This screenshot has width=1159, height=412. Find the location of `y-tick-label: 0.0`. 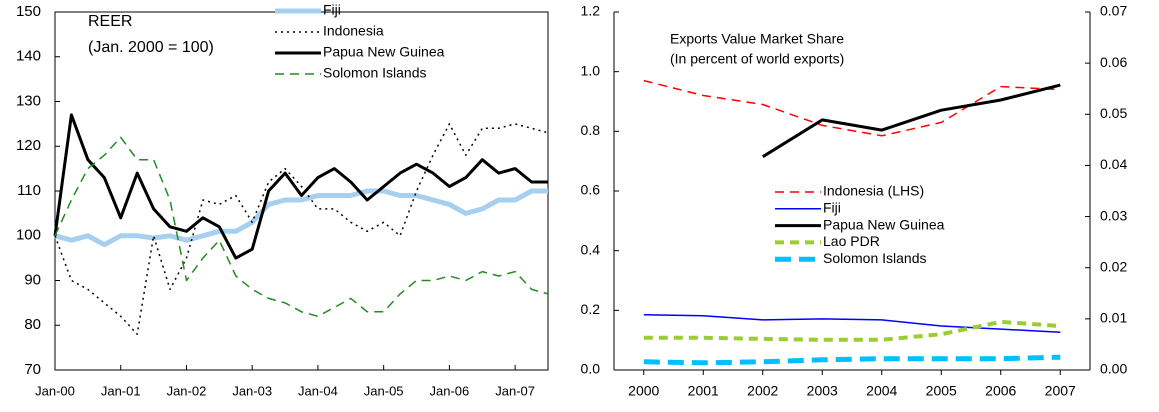

y-tick-label: 0.0 is located at coordinates (591, 369).